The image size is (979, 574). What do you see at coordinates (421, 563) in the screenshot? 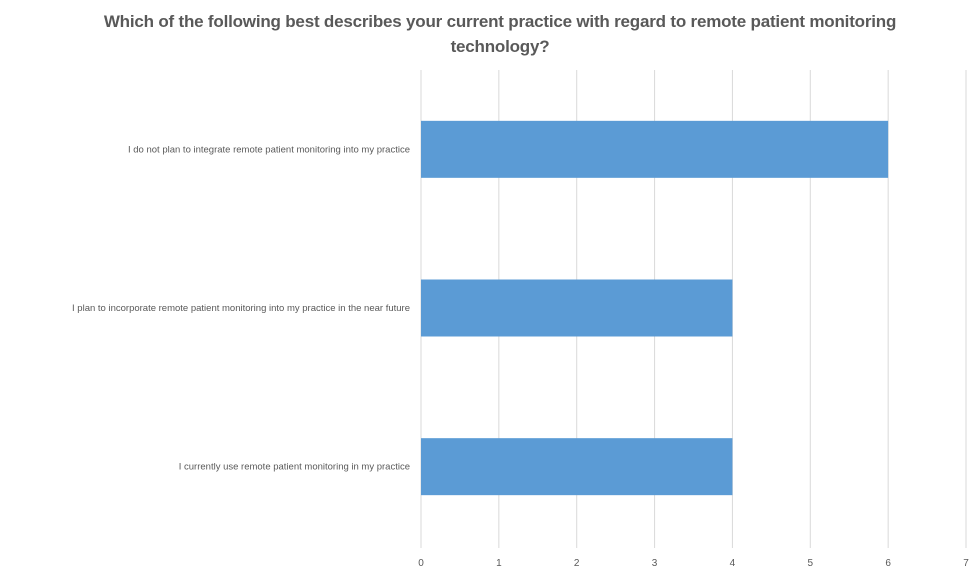
I see `x-tick-label: 0` at bounding box center [421, 563].